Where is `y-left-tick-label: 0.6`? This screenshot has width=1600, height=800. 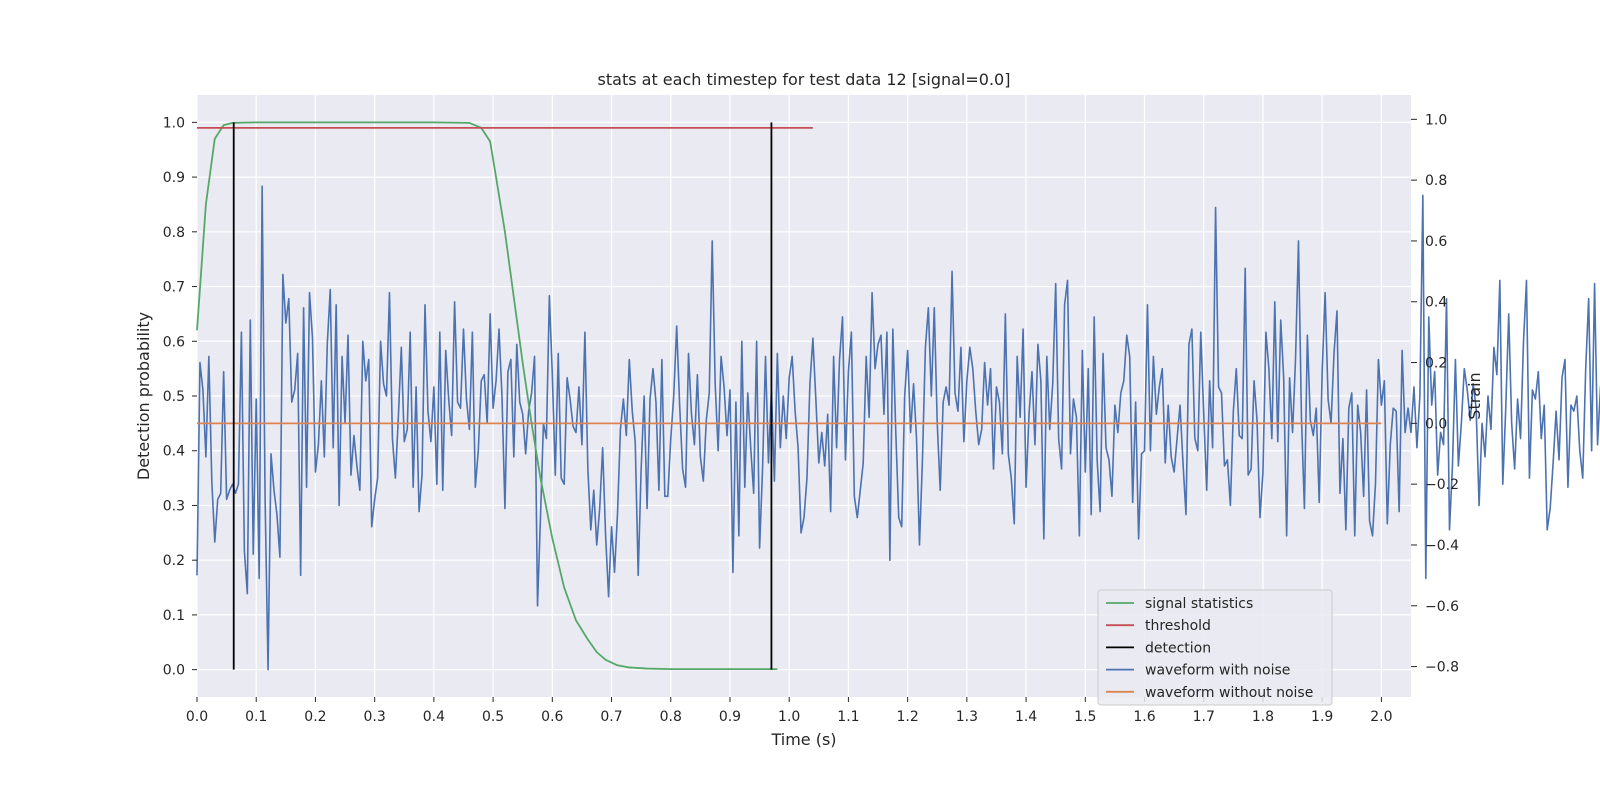
y-left-tick-label: 0.6 is located at coordinates (174, 342).